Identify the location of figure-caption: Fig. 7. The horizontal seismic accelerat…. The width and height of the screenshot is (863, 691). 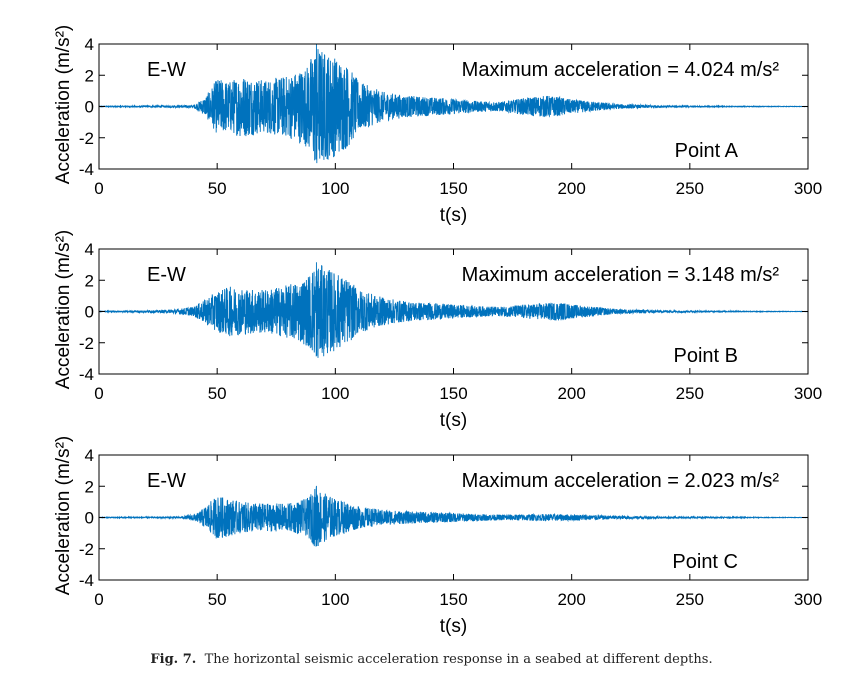
(431, 659).